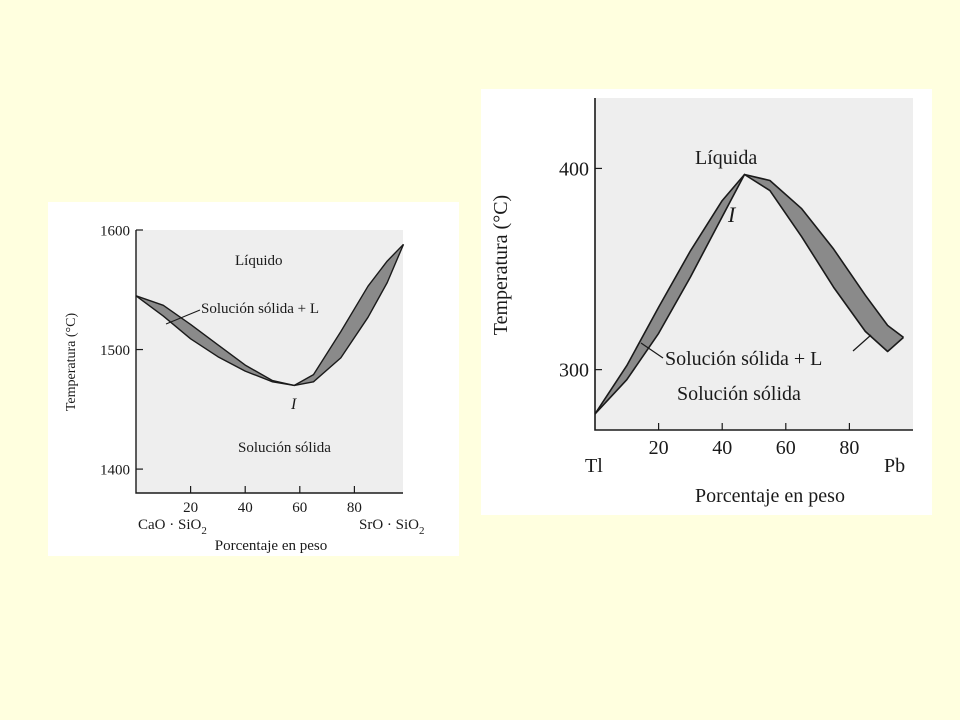 This screenshot has height=720, width=960. Describe the element at coordinates (574, 169) in the screenshot. I see `y-tick-label: 400` at that location.